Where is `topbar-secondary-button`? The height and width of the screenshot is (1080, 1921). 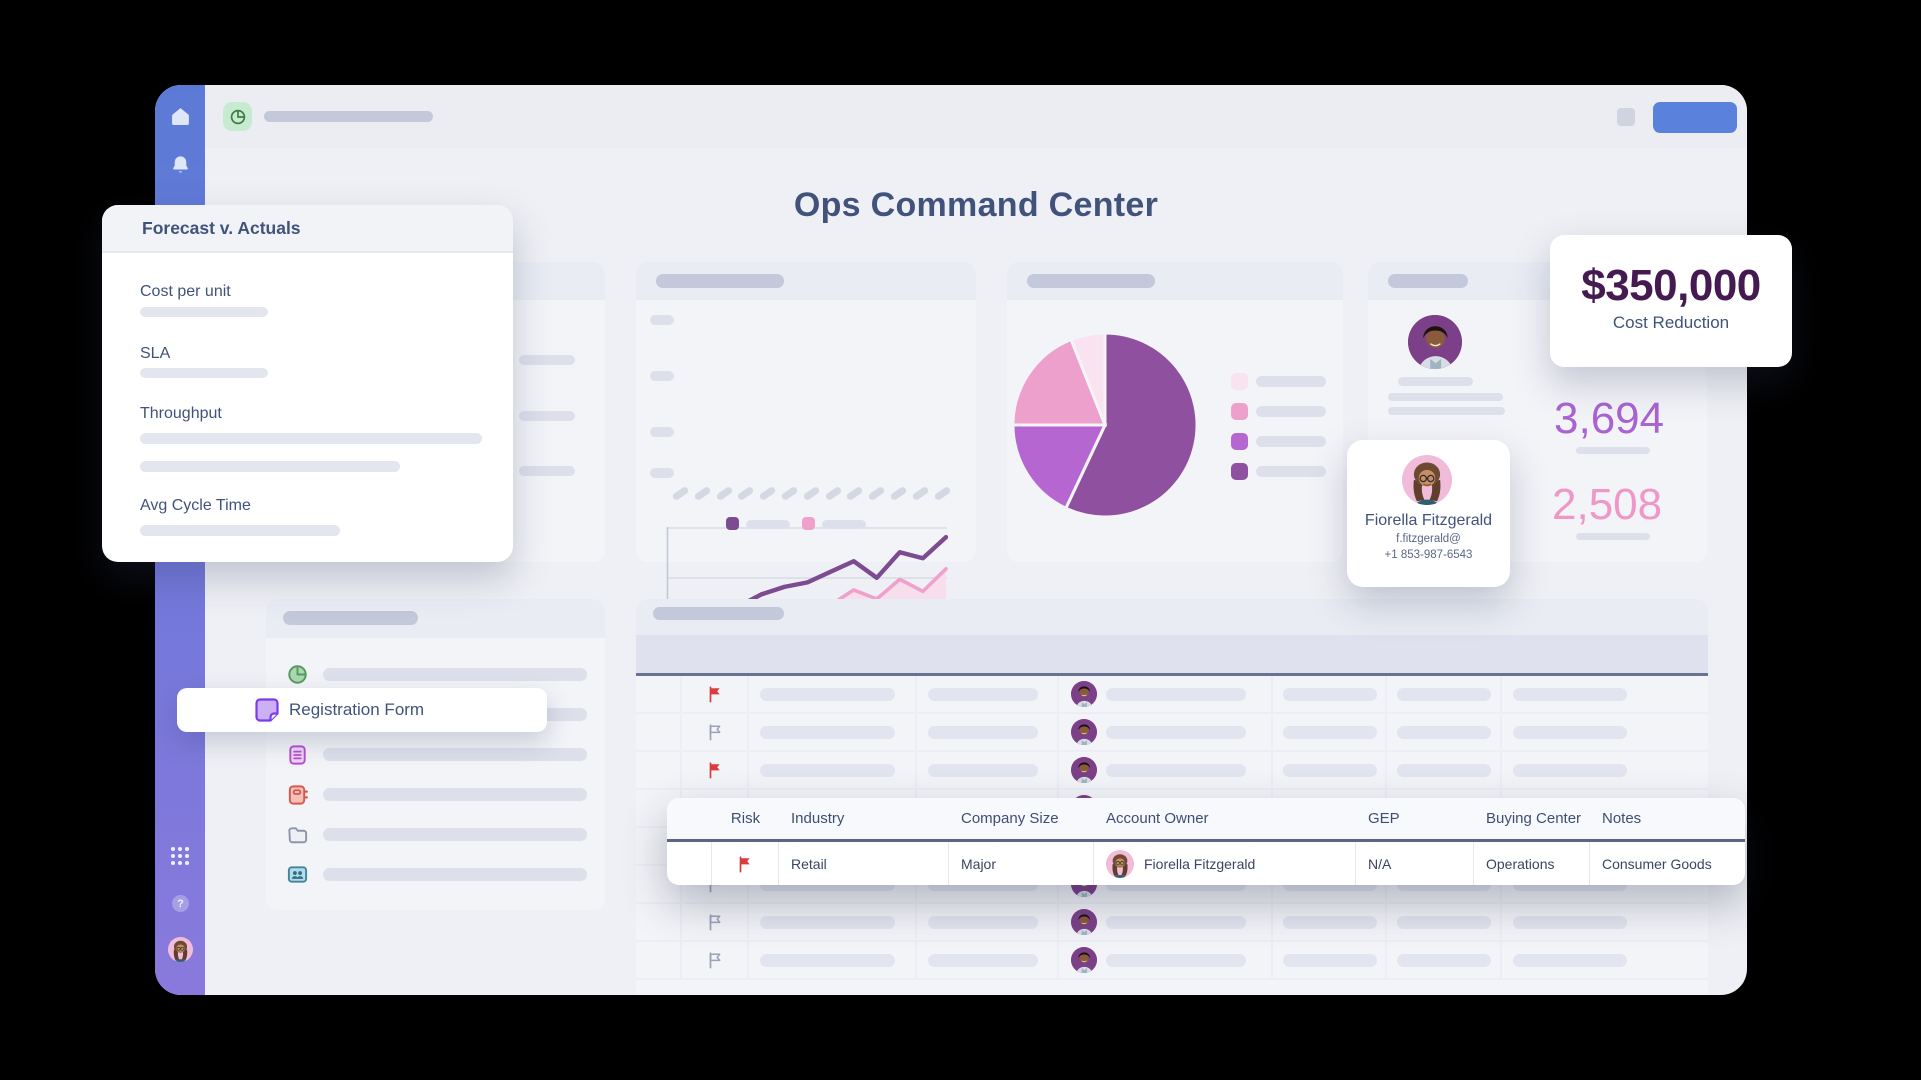
topbar-secondary-button is located at coordinates (1626, 117).